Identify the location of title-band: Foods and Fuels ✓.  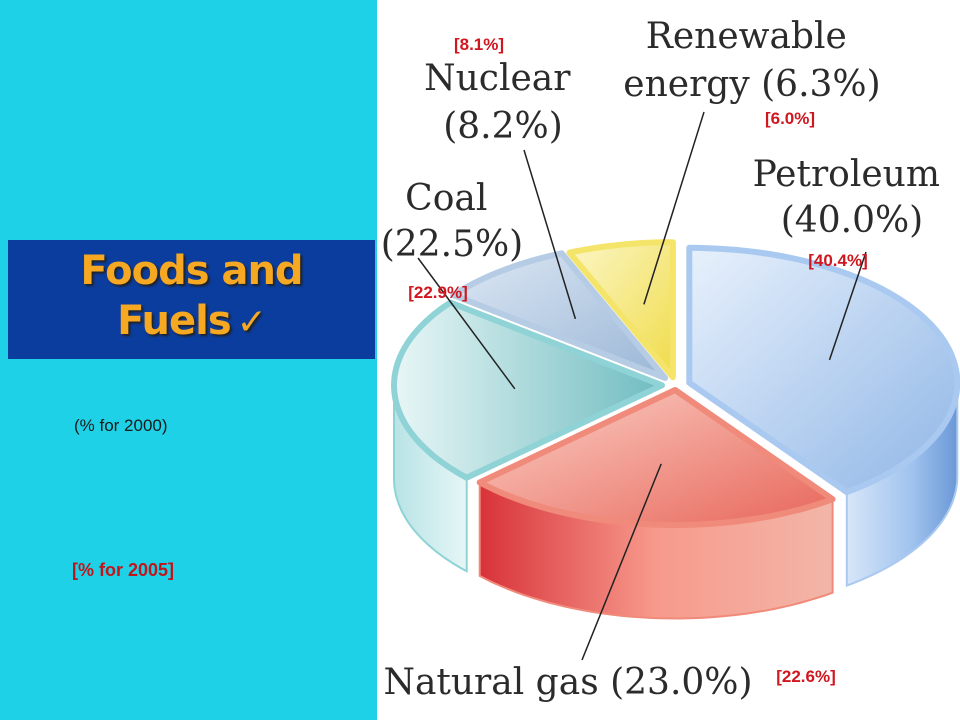
(191, 299).